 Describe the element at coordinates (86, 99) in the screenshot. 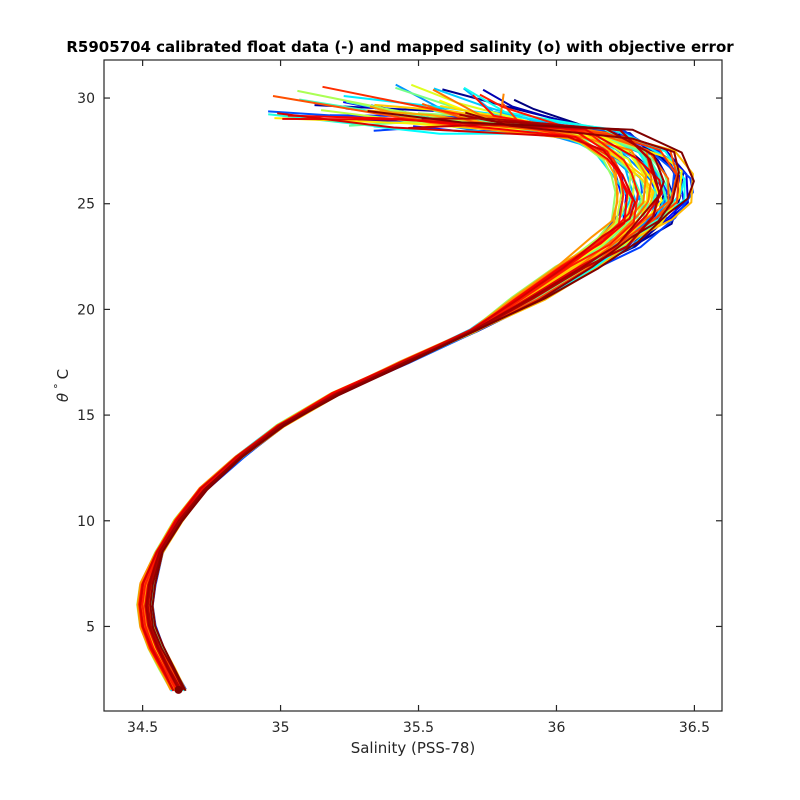

I see `y-tick-label: 30` at that location.